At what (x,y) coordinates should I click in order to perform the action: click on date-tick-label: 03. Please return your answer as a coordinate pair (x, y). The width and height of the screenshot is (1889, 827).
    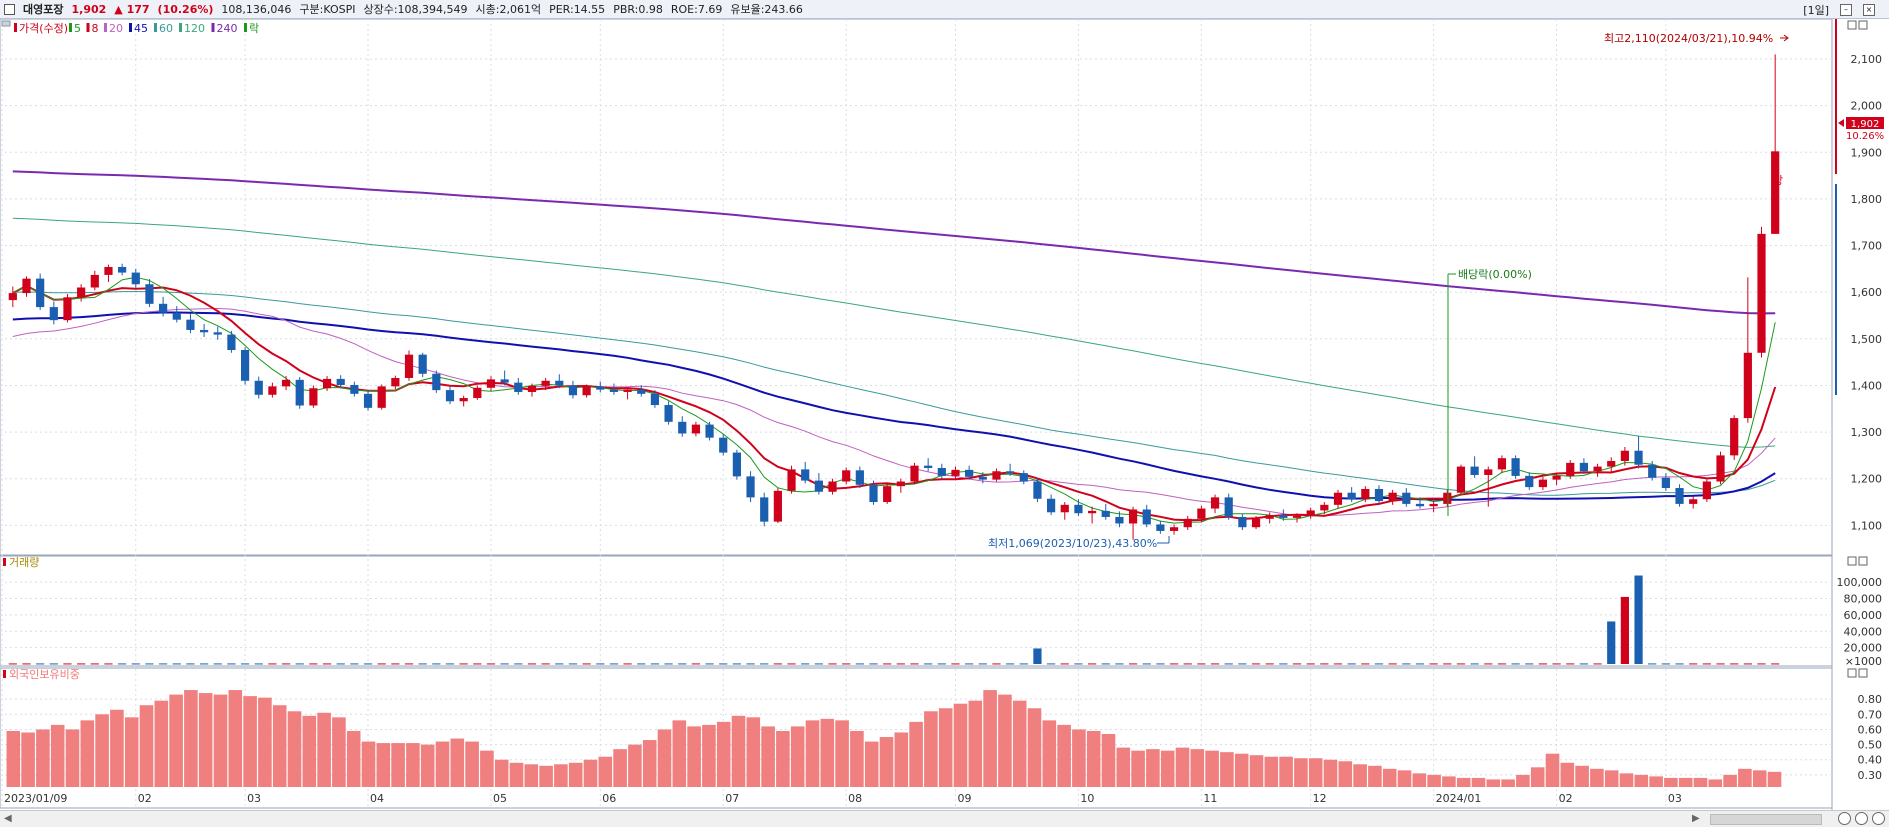
    Looking at the image, I should click on (1675, 798).